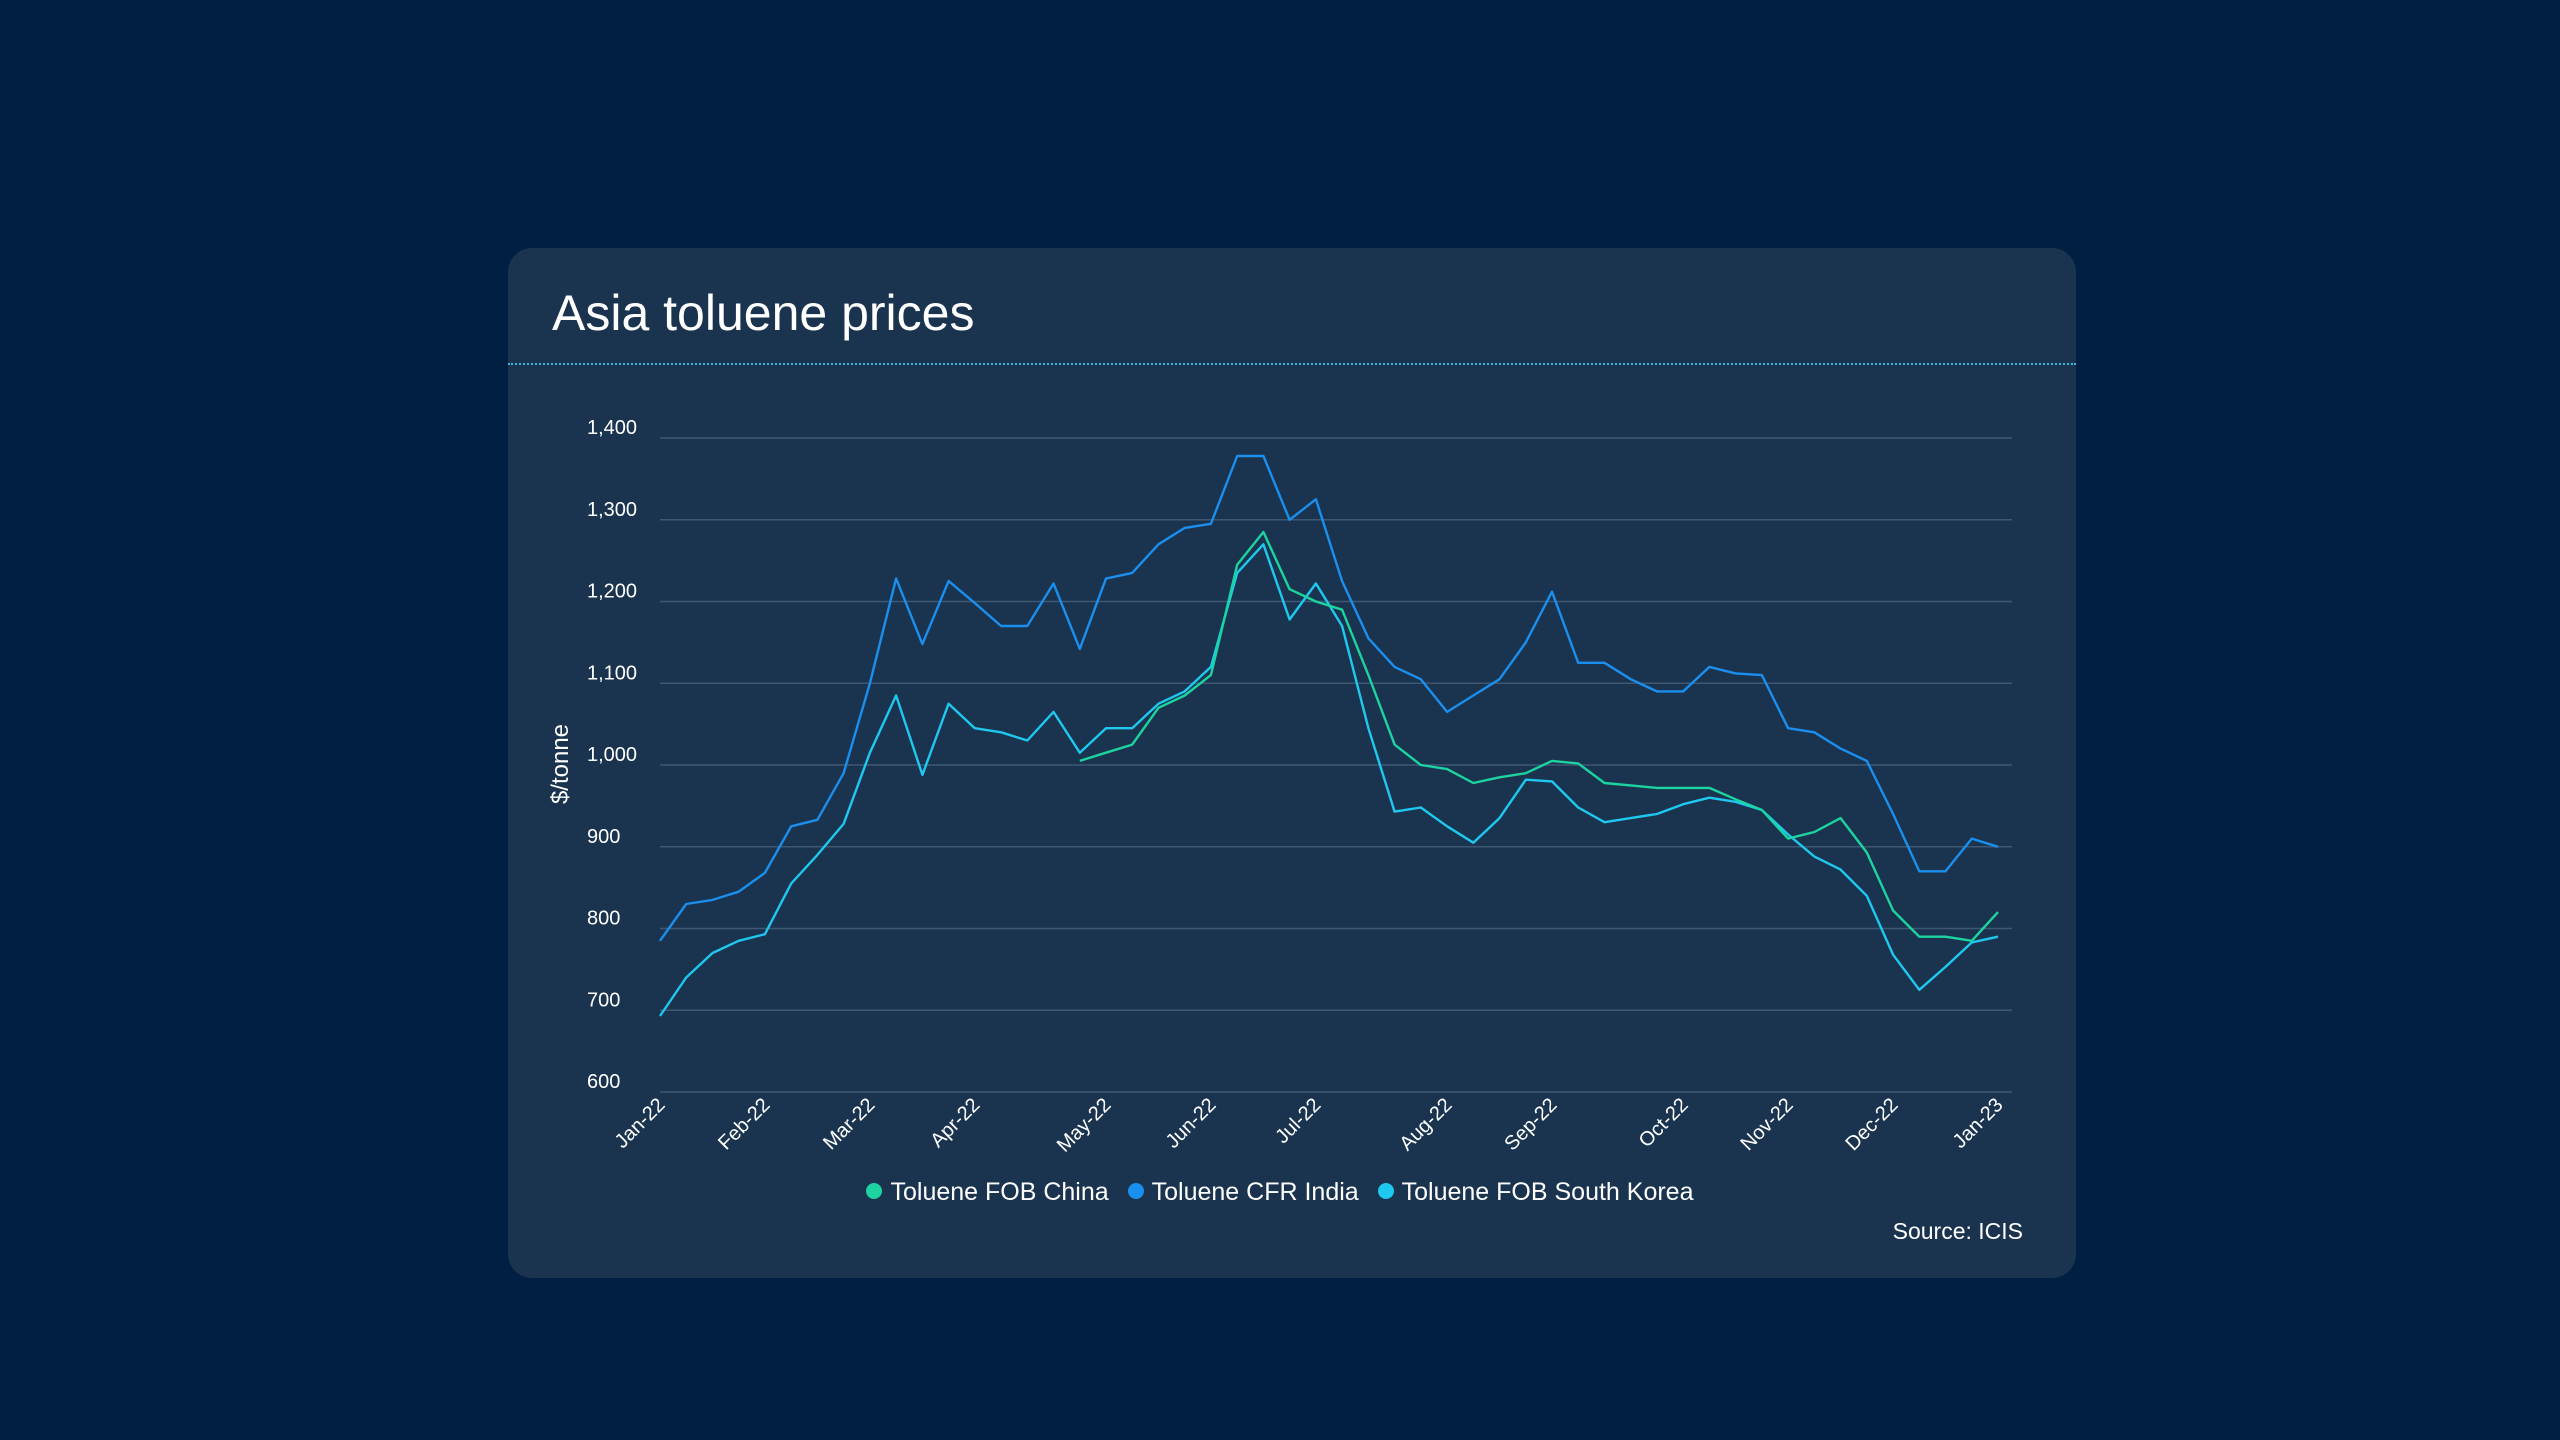 The image size is (2560, 1440). What do you see at coordinates (1084, 1125) in the screenshot?
I see `x-tick-label: May-22` at bounding box center [1084, 1125].